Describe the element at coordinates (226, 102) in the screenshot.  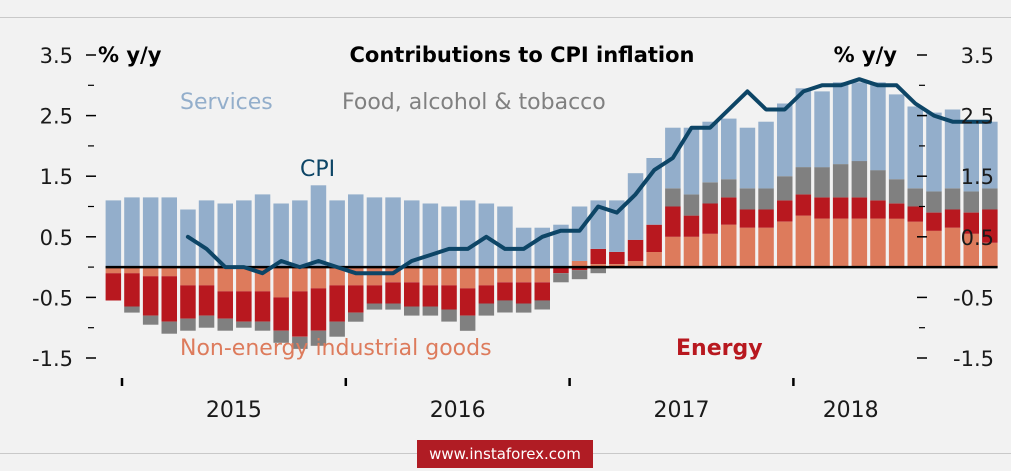
I see `legend-services: Services` at that location.